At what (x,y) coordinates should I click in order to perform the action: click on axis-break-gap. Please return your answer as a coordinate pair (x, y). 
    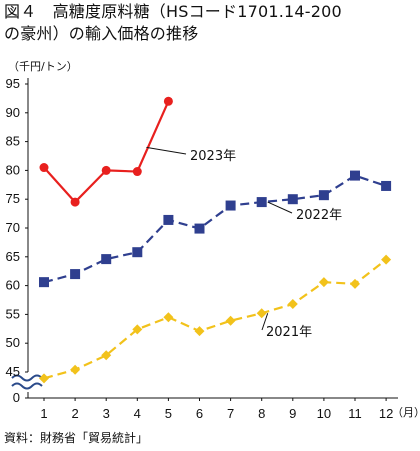
    Looking at the image, I should click on (28, 382).